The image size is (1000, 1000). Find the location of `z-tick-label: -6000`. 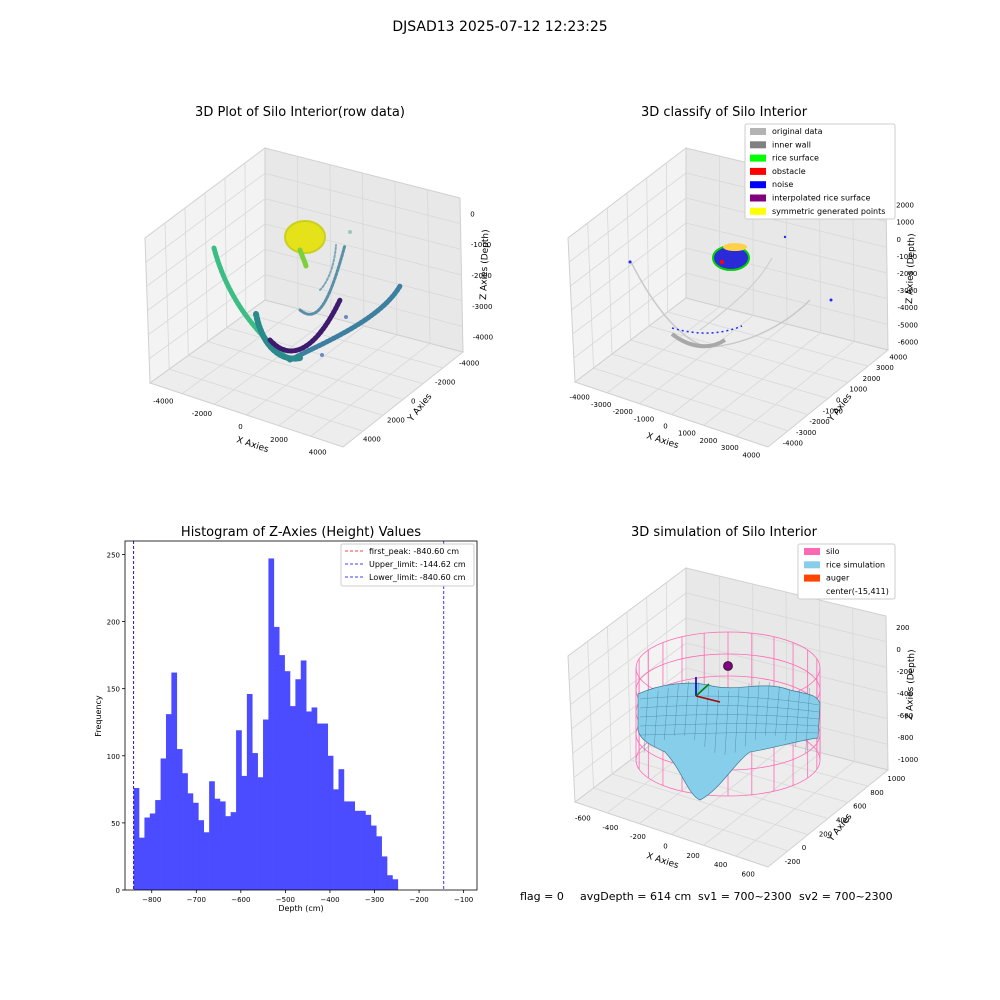

z-tick-label: -6000 is located at coordinates (908, 342).